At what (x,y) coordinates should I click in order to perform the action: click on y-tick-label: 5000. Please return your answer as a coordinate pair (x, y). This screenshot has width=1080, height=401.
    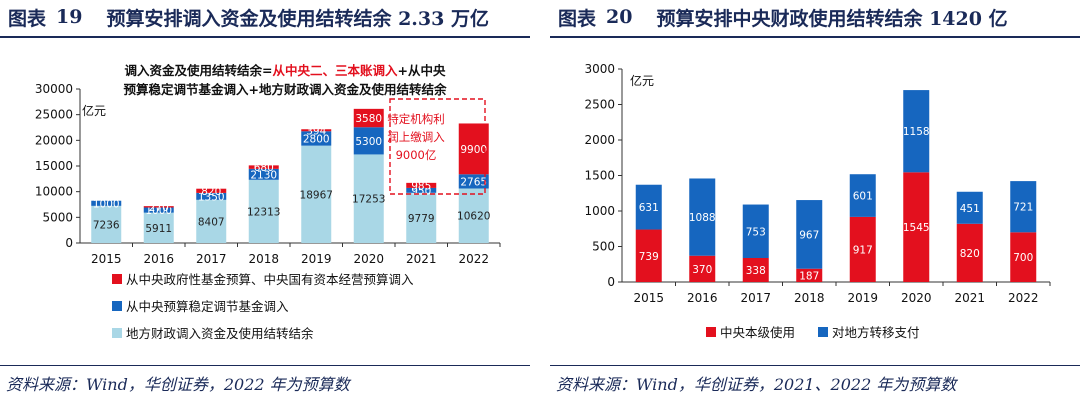
    Looking at the image, I should click on (57, 217).